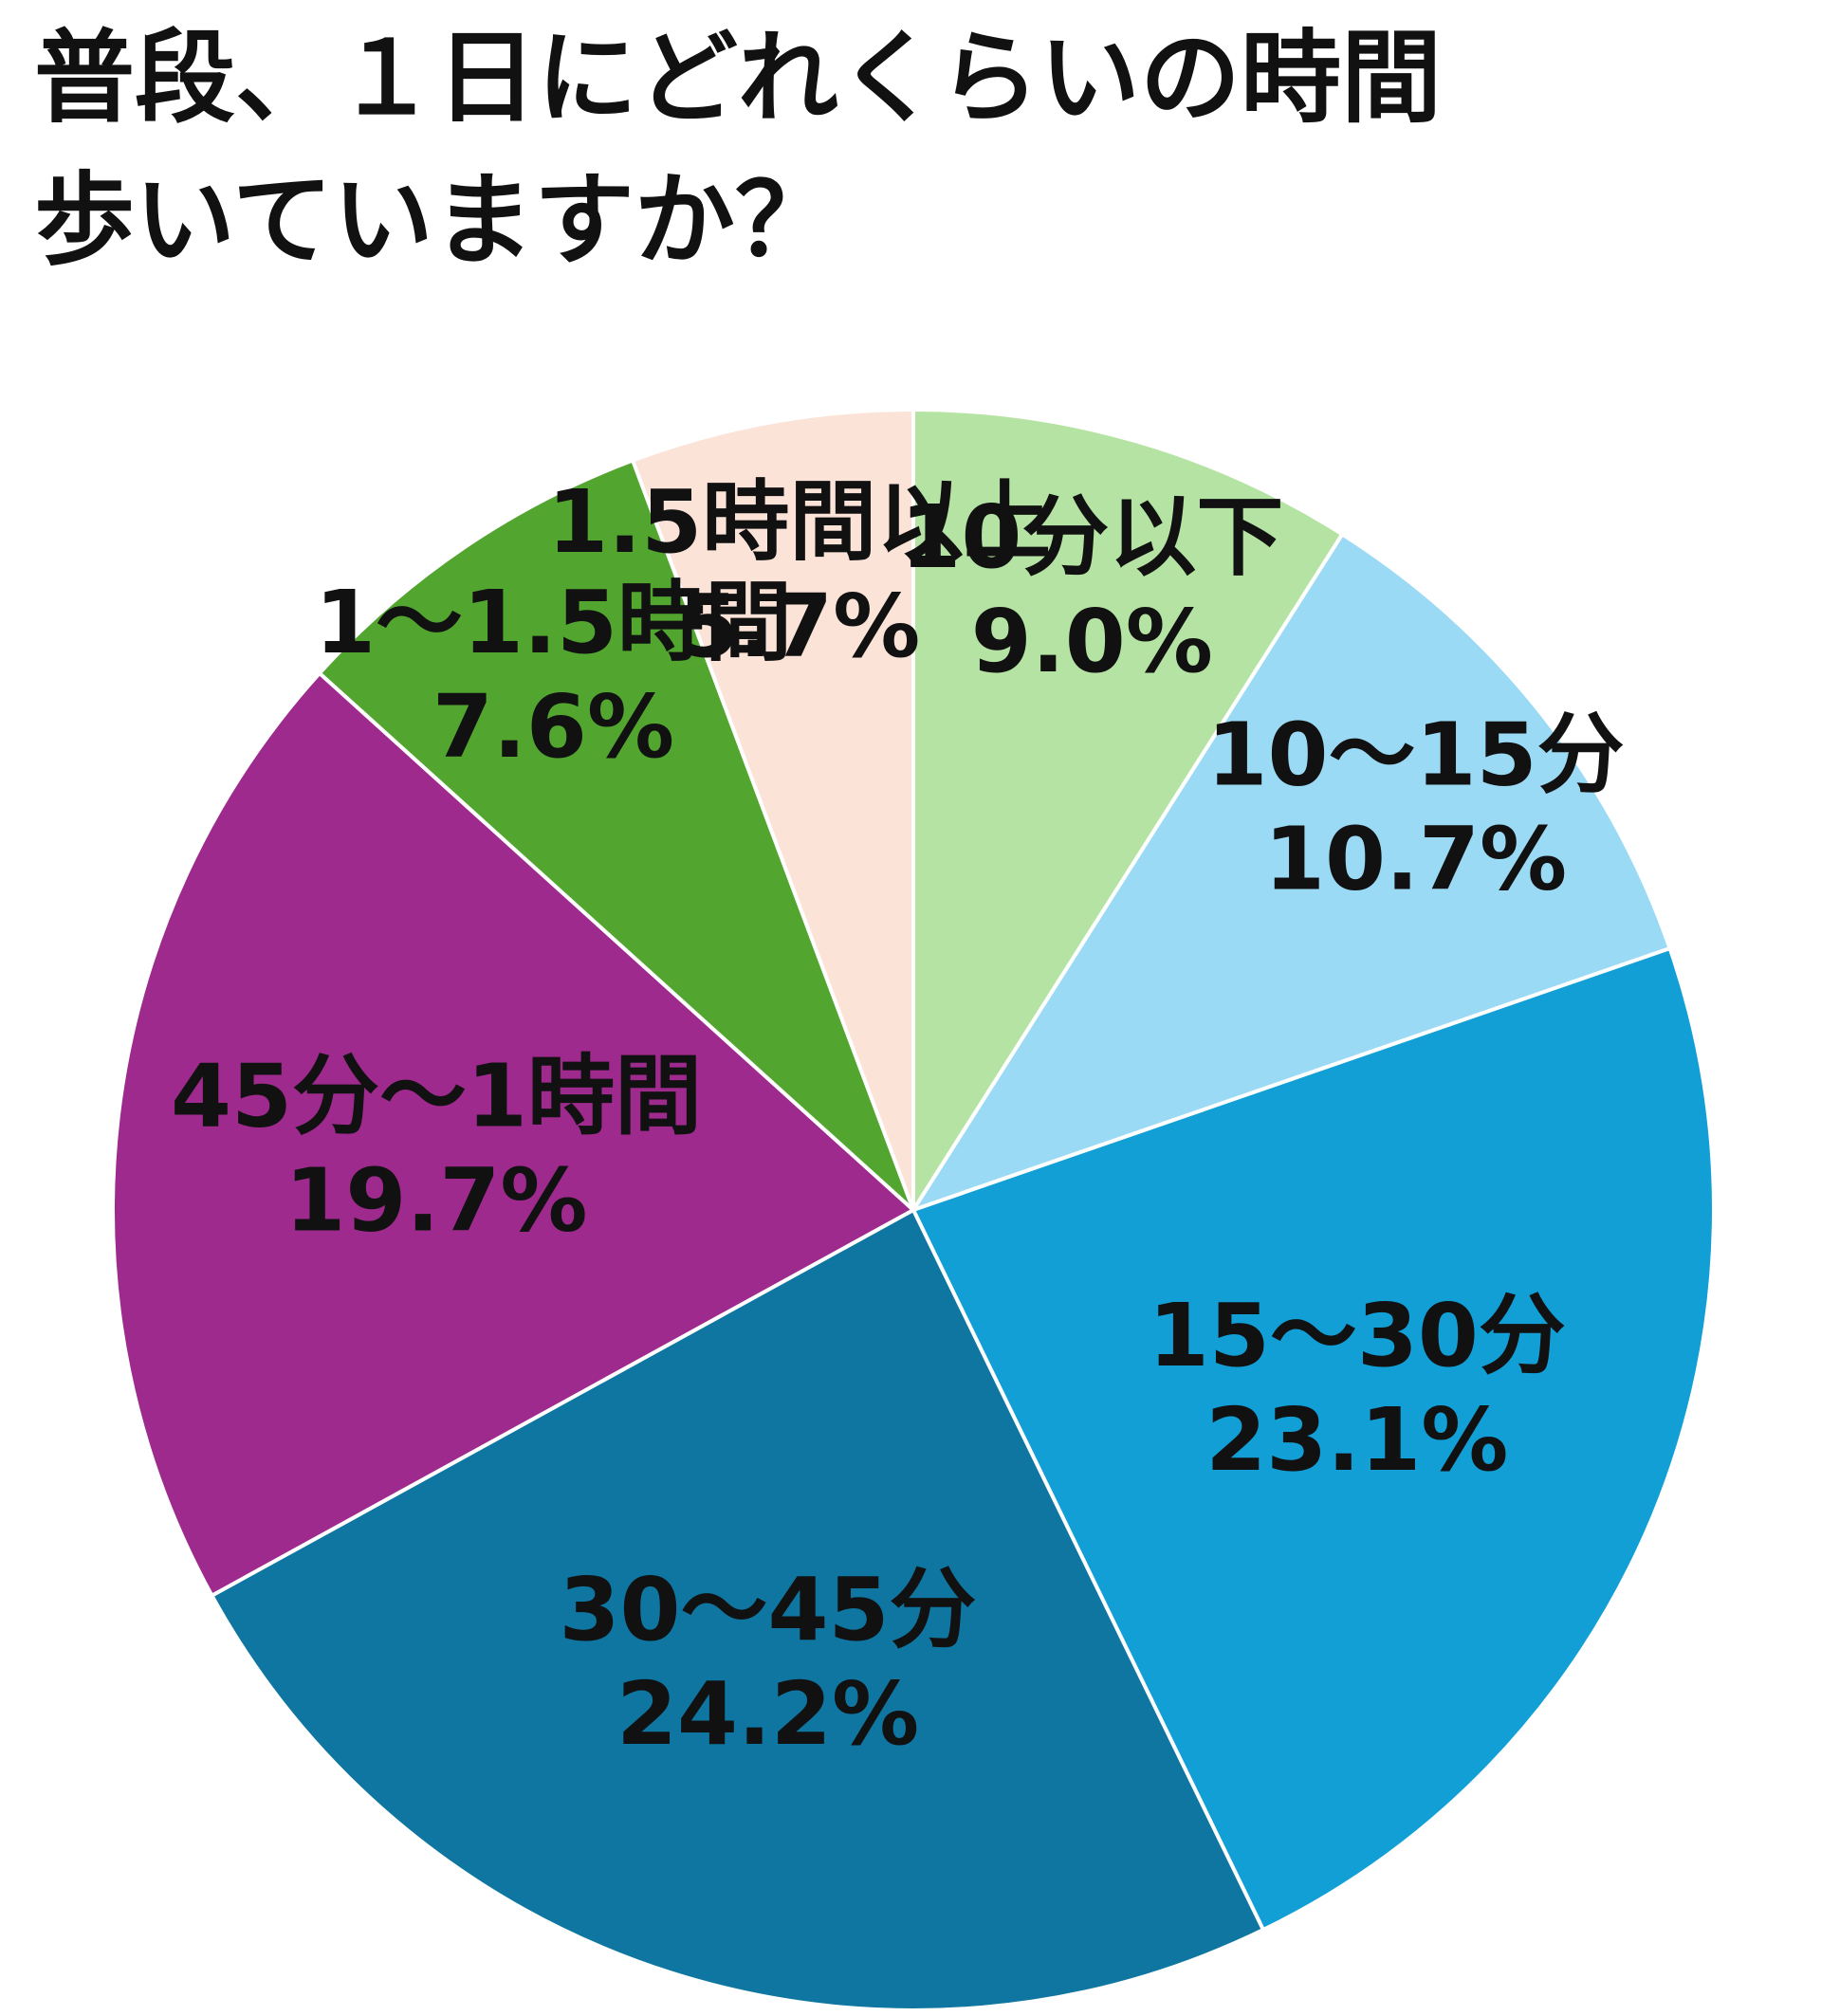 Image resolution: width=1821 pixels, height=2016 pixels. Describe the element at coordinates (738, 78) in the screenshot. I see `chart-title: 普段、１日にどれくらいの時間` at that location.